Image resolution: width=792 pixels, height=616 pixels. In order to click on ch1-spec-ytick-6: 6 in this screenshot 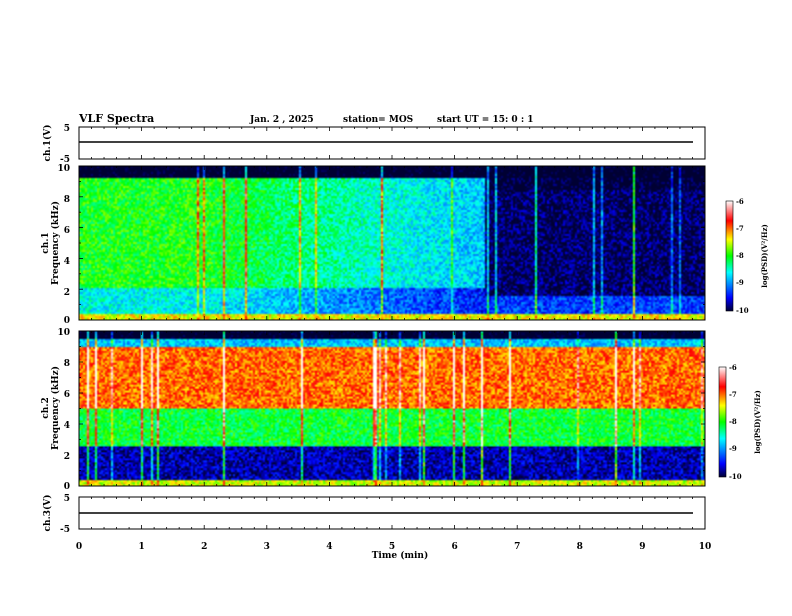, I will do `click(67, 231)`.